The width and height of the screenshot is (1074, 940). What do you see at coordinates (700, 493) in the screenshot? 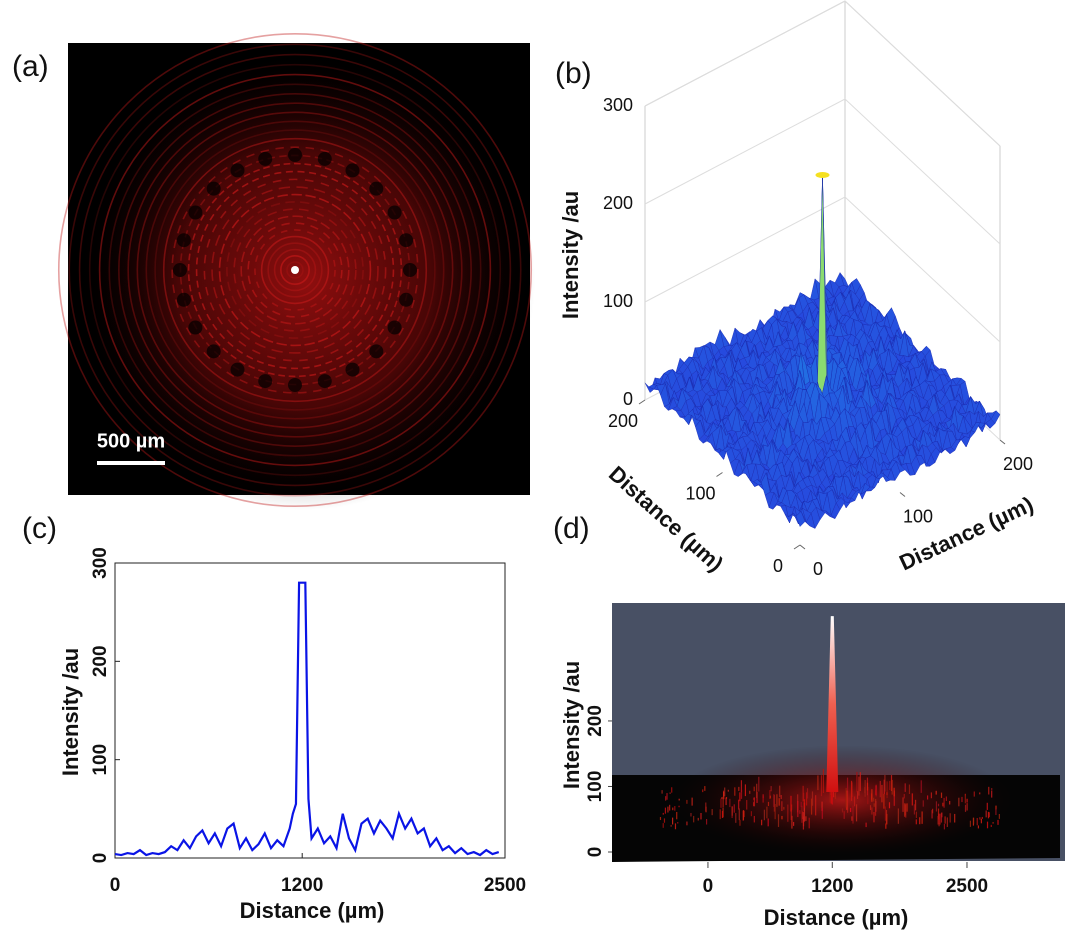
I see `x-tick-label: 100` at bounding box center [700, 493].